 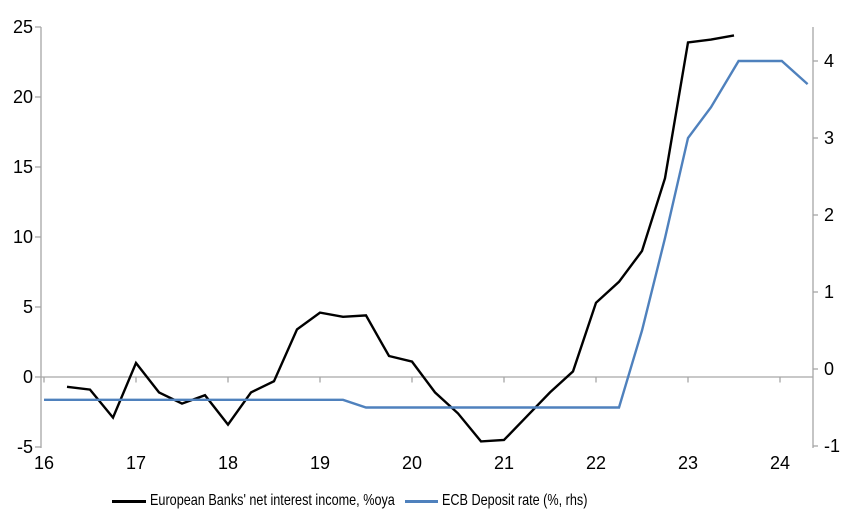 What do you see at coordinates (688, 463) in the screenshot?
I see `x-tick-label: 23` at bounding box center [688, 463].